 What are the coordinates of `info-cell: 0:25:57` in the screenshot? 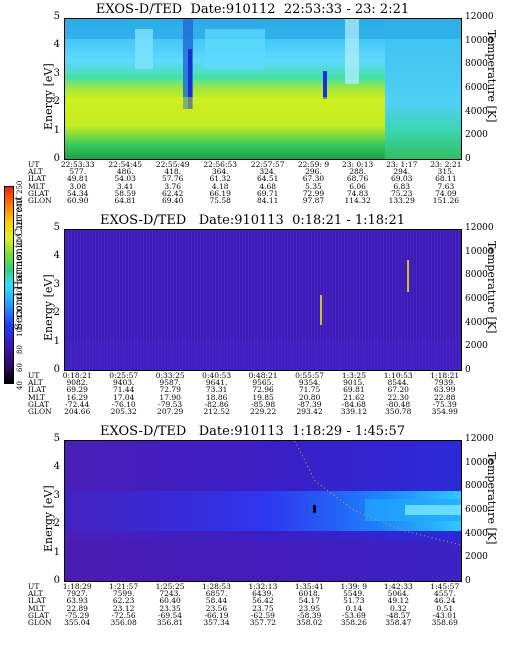 It's located at (124, 375).